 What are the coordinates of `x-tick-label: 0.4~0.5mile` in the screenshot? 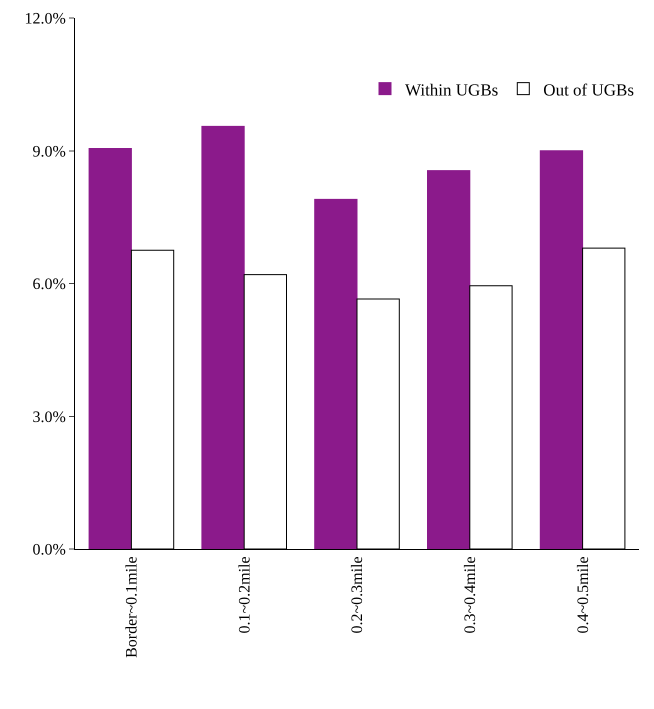 It's located at (583, 595).